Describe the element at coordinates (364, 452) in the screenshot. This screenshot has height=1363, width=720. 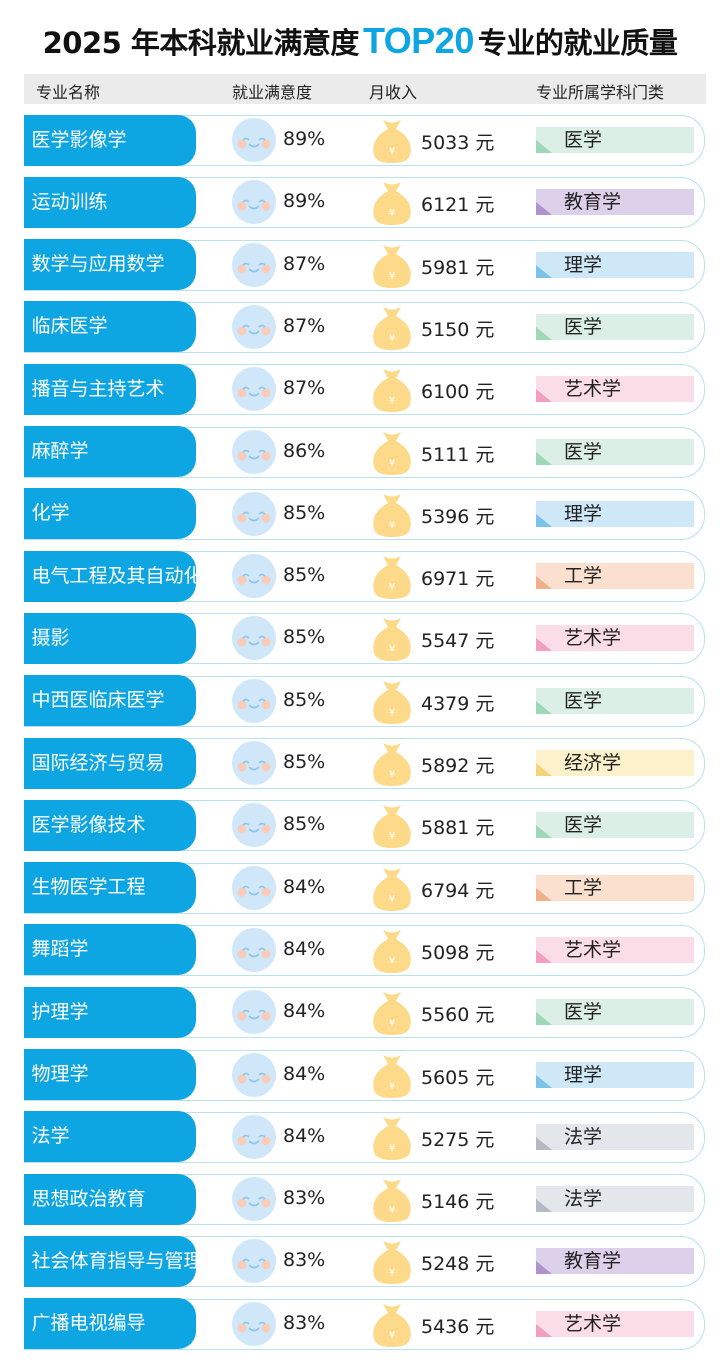
I see `table-row: 麻醉学 86% ¥ 5111 元 医学` at that location.